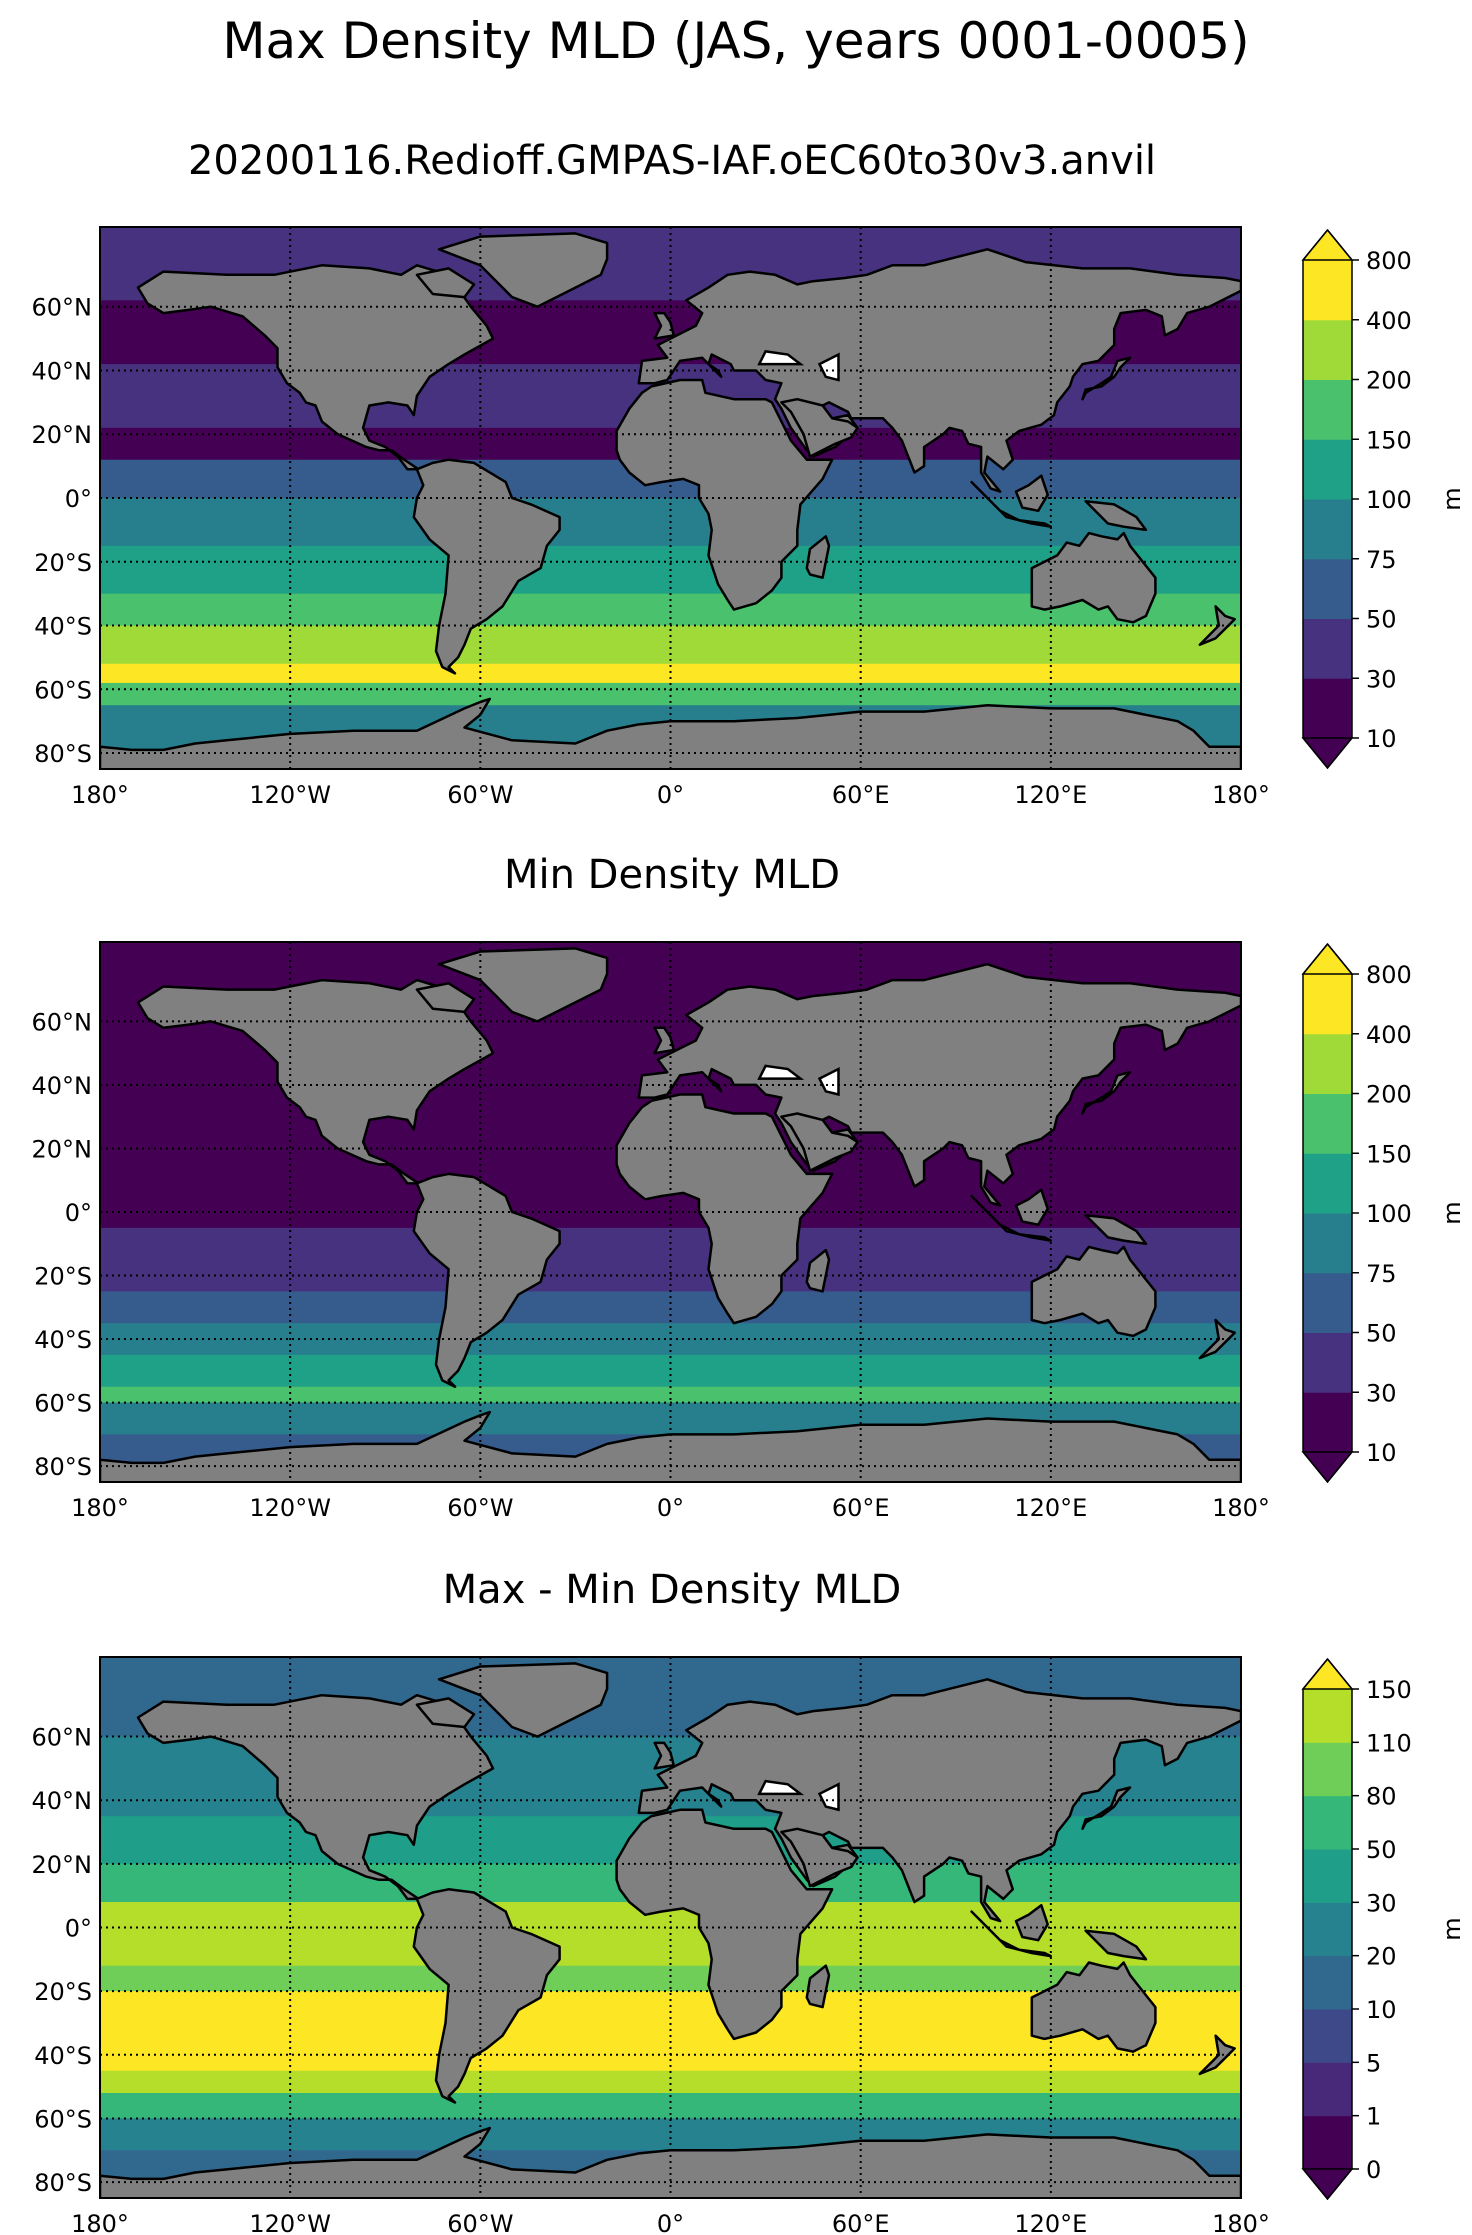 The image size is (1472, 2235). I want to click on caspian-sea, so click(828, 1797).